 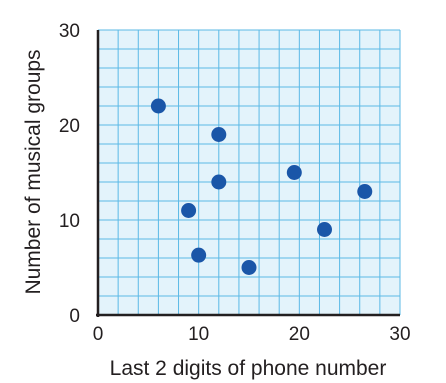 What do you see at coordinates (69, 126) in the screenshot?
I see `y-tick-label: 20` at bounding box center [69, 126].